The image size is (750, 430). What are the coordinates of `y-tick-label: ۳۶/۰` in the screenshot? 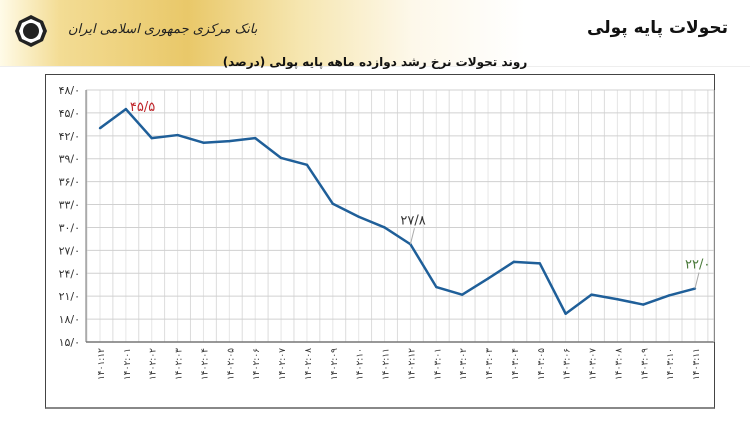 It's located at (69, 182).